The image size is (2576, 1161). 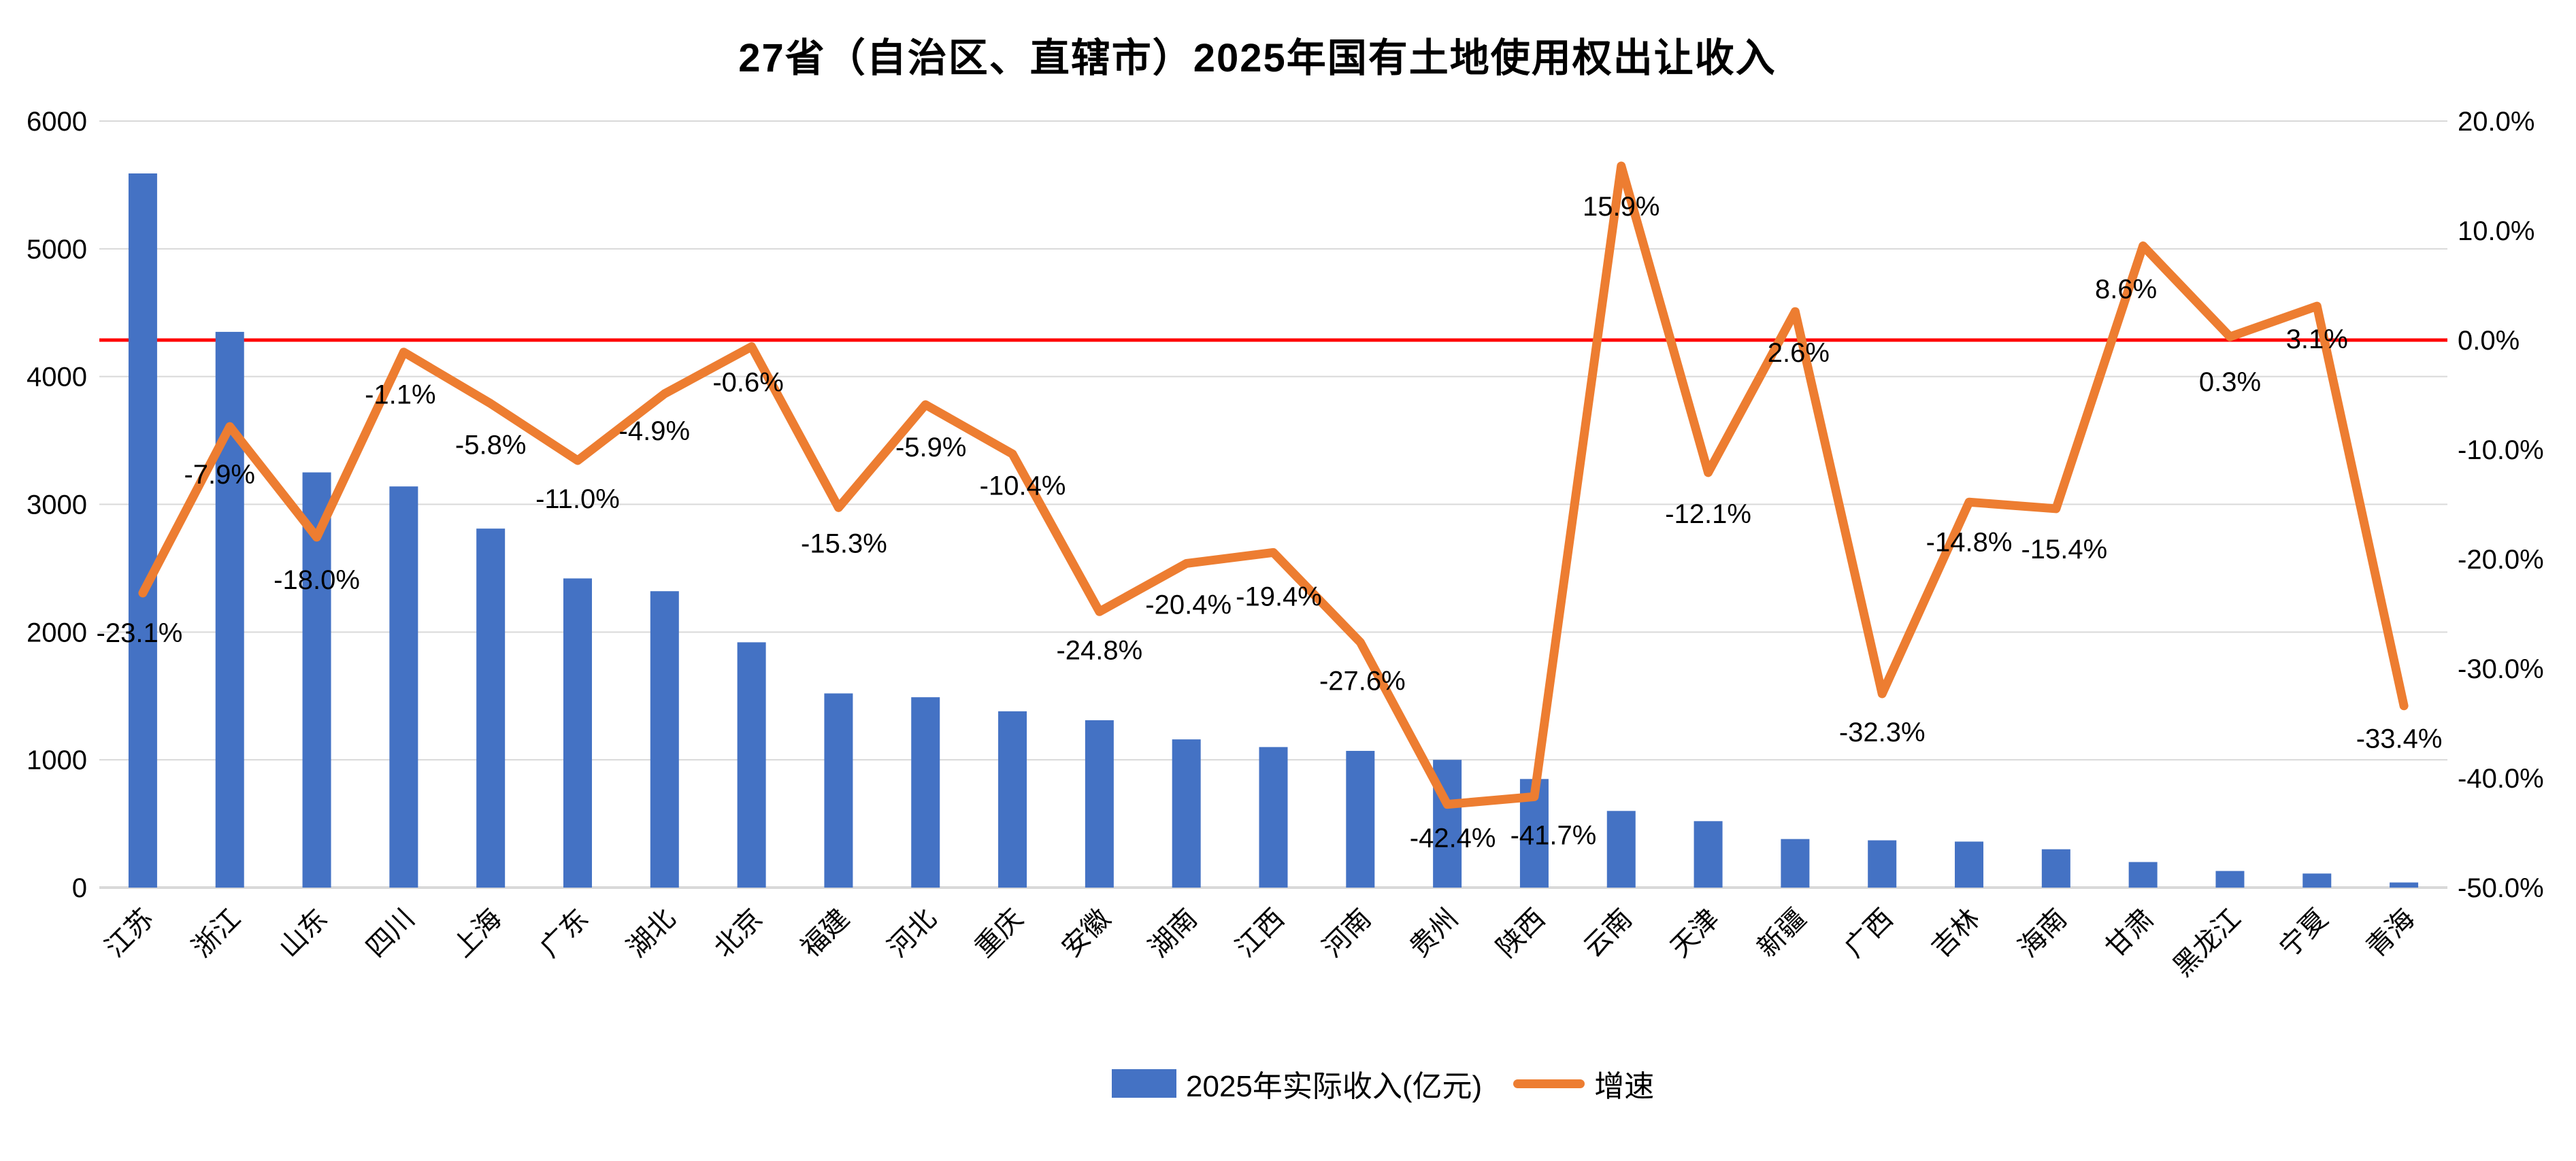 What do you see at coordinates (1013, 799) in the screenshot?
I see `bar-重庆` at bounding box center [1013, 799].